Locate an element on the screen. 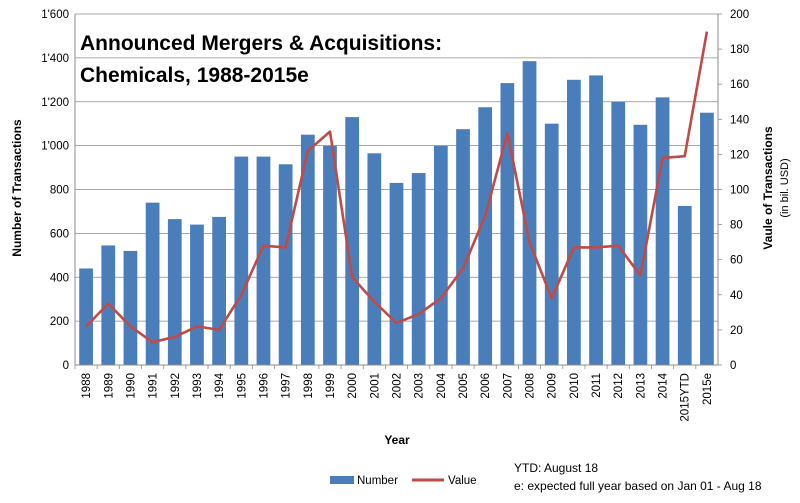 The image size is (800, 503). x-tick-label-2013: 2013 is located at coordinates (641, 386).